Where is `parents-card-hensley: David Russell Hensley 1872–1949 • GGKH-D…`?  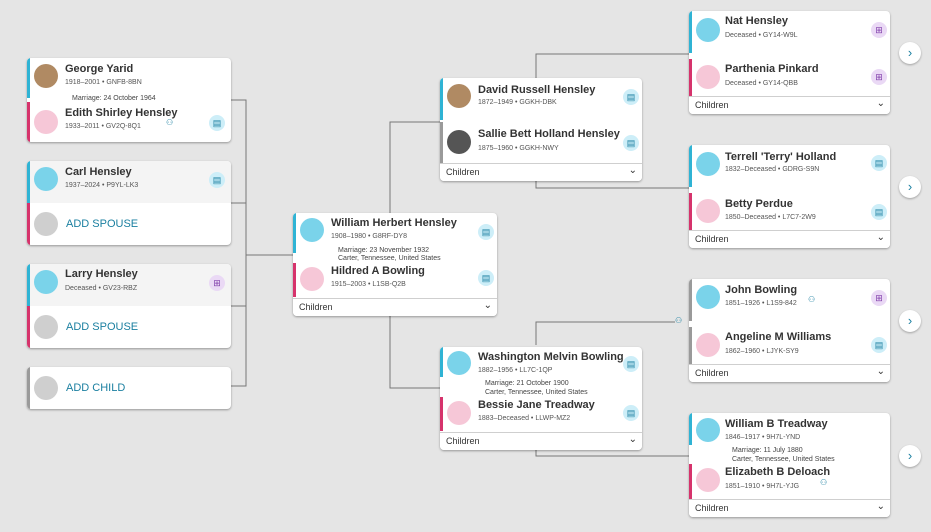 parents-card-hensley: David Russell Hensley 1872–1949 • GGKH-D… is located at coordinates (541, 129).